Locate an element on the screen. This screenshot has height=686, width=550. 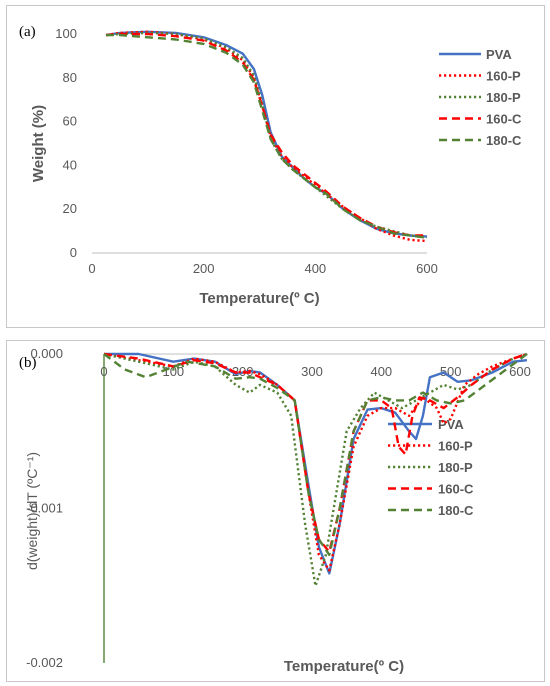
y-tick-label: 60 is located at coordinates (70, 121).